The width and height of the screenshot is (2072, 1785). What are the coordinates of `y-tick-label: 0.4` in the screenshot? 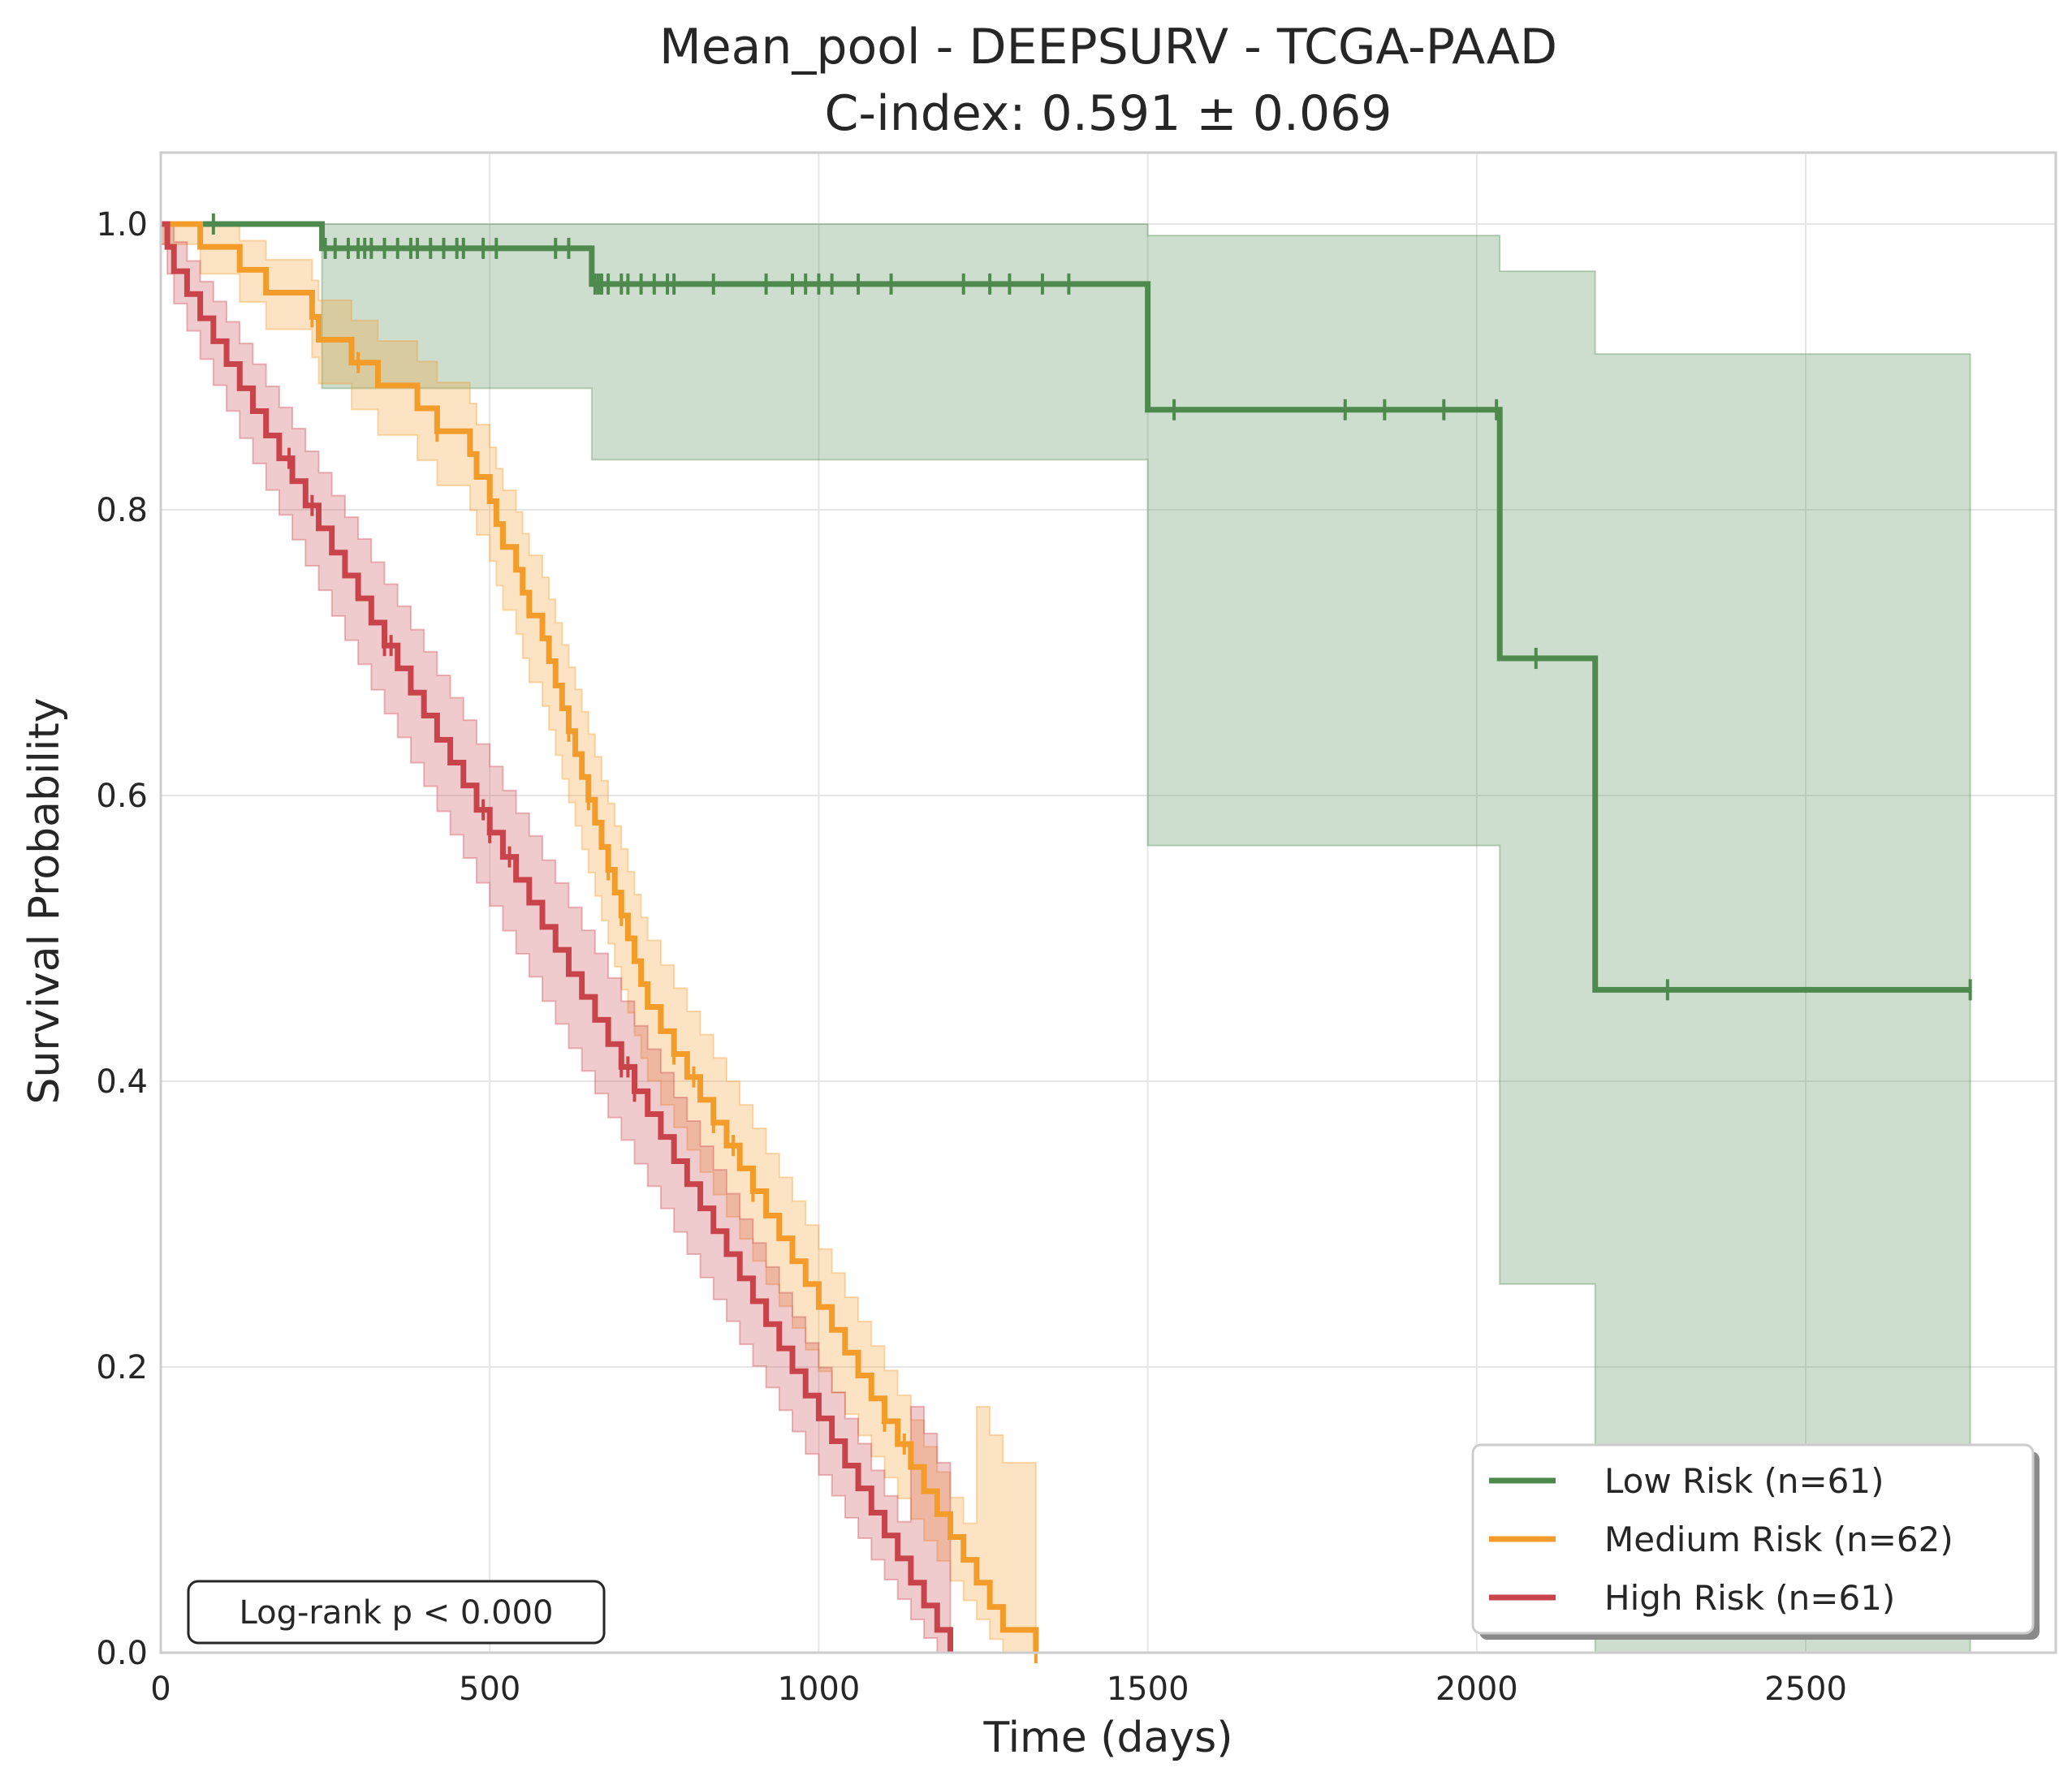 It's located at (122, 1082).